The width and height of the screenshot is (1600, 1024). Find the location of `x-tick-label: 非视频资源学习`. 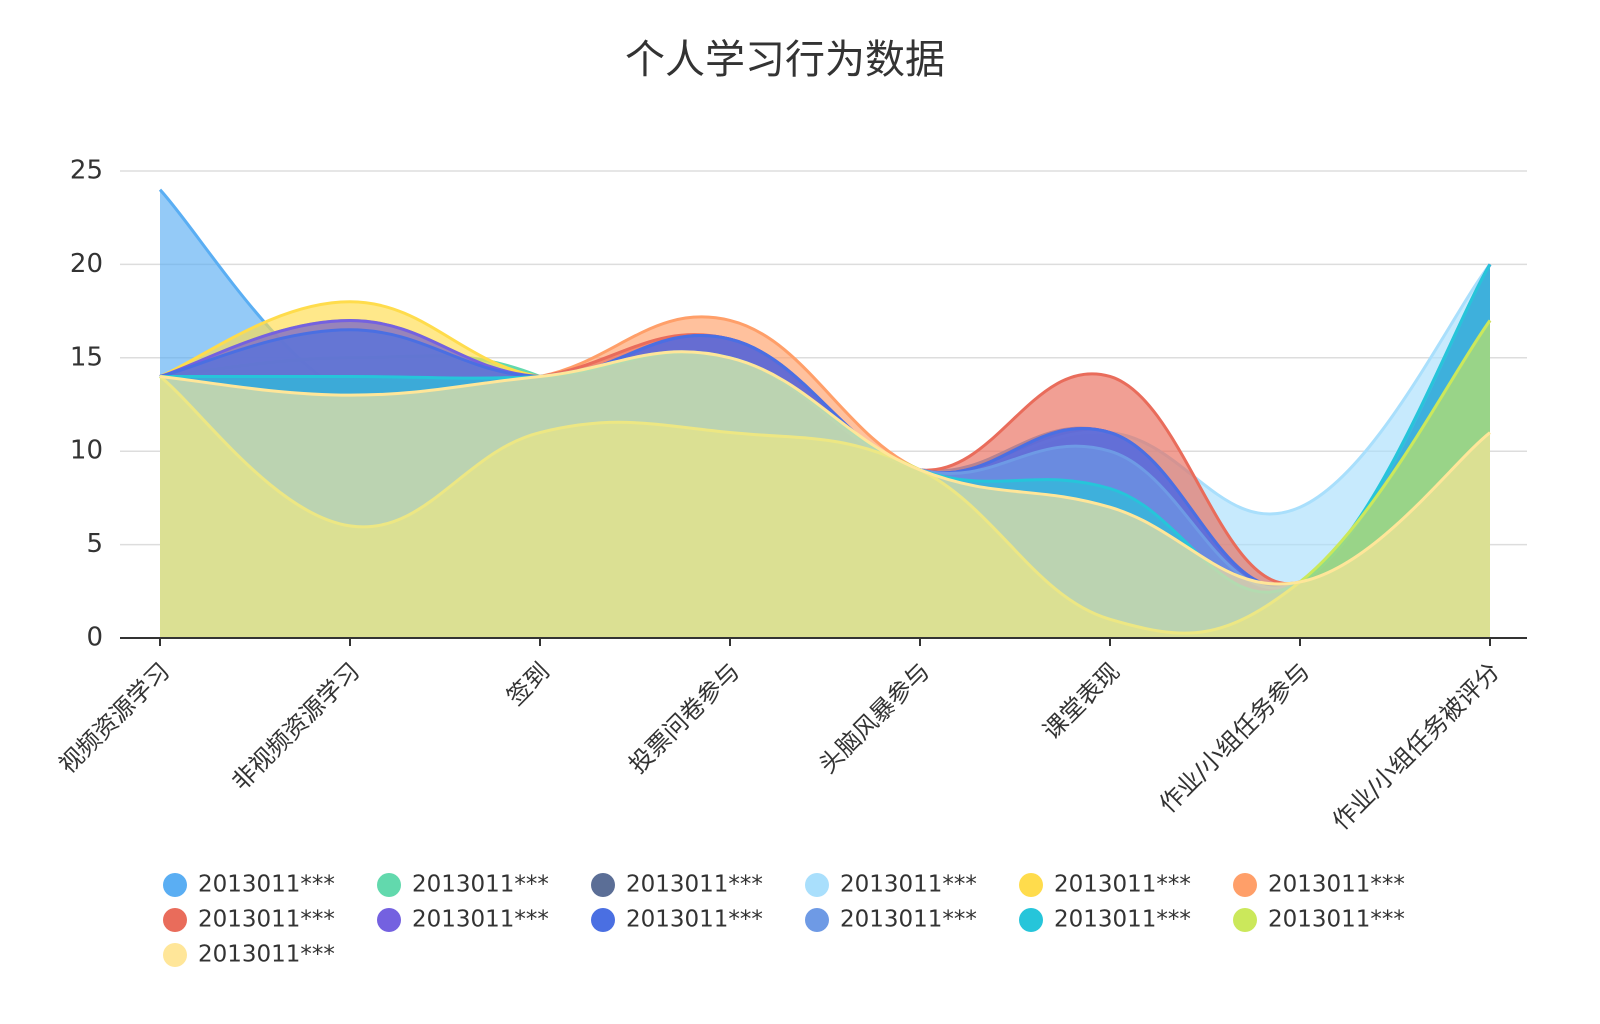

x-tick-label: 非视频资源学习 is located at coordinates (296, 726).